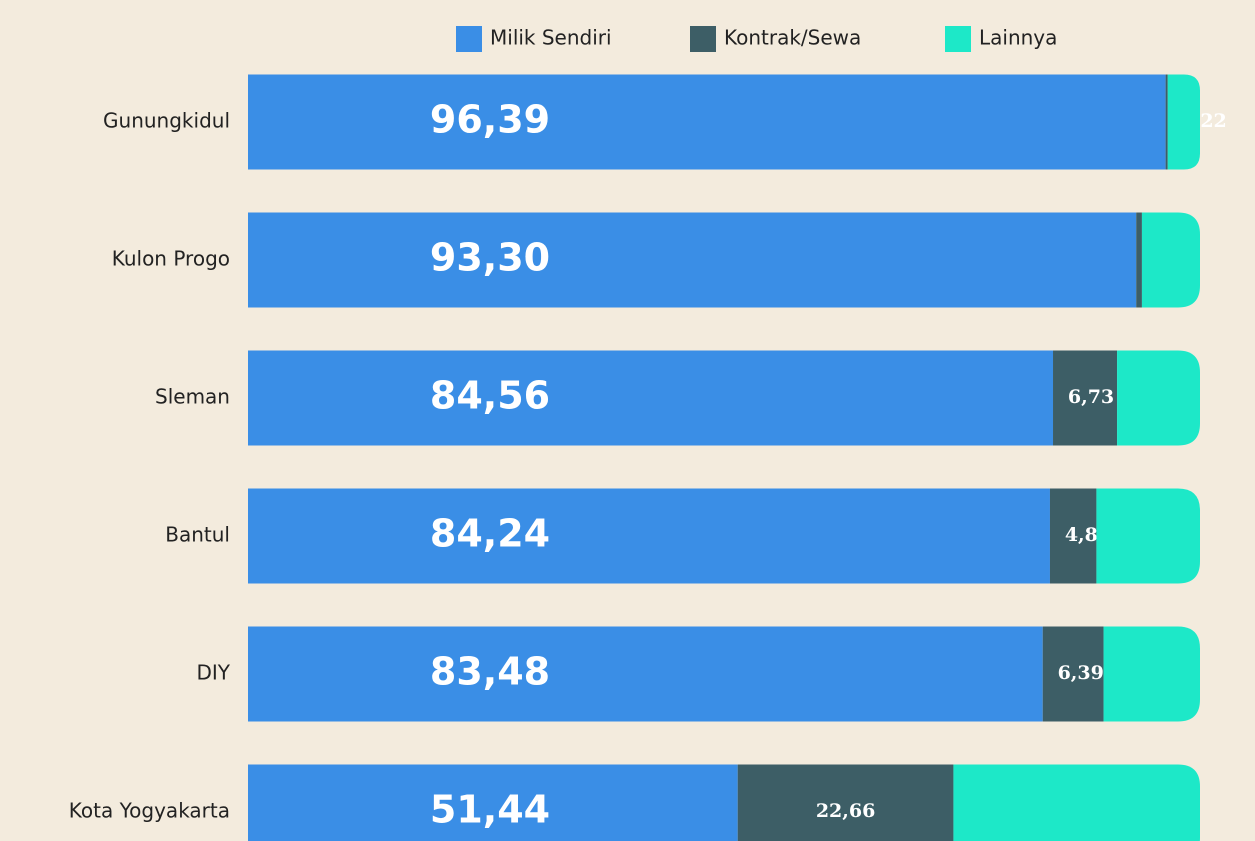  I want to click on legend-label: Milik Sendiri, so click(551, 38).